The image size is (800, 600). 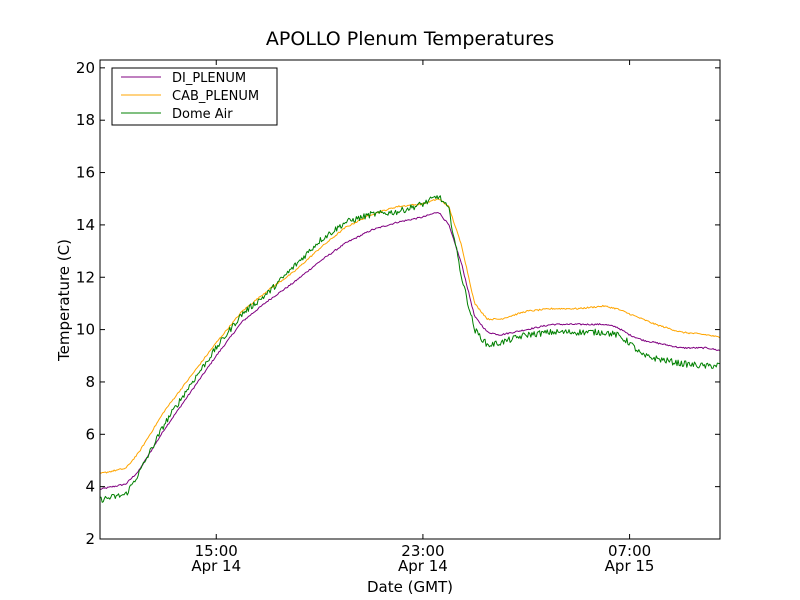 What do you see at coordinates (85, 277) in the screenshot?
I see `y-tick-label: 12` at bounding box center [85, 277].